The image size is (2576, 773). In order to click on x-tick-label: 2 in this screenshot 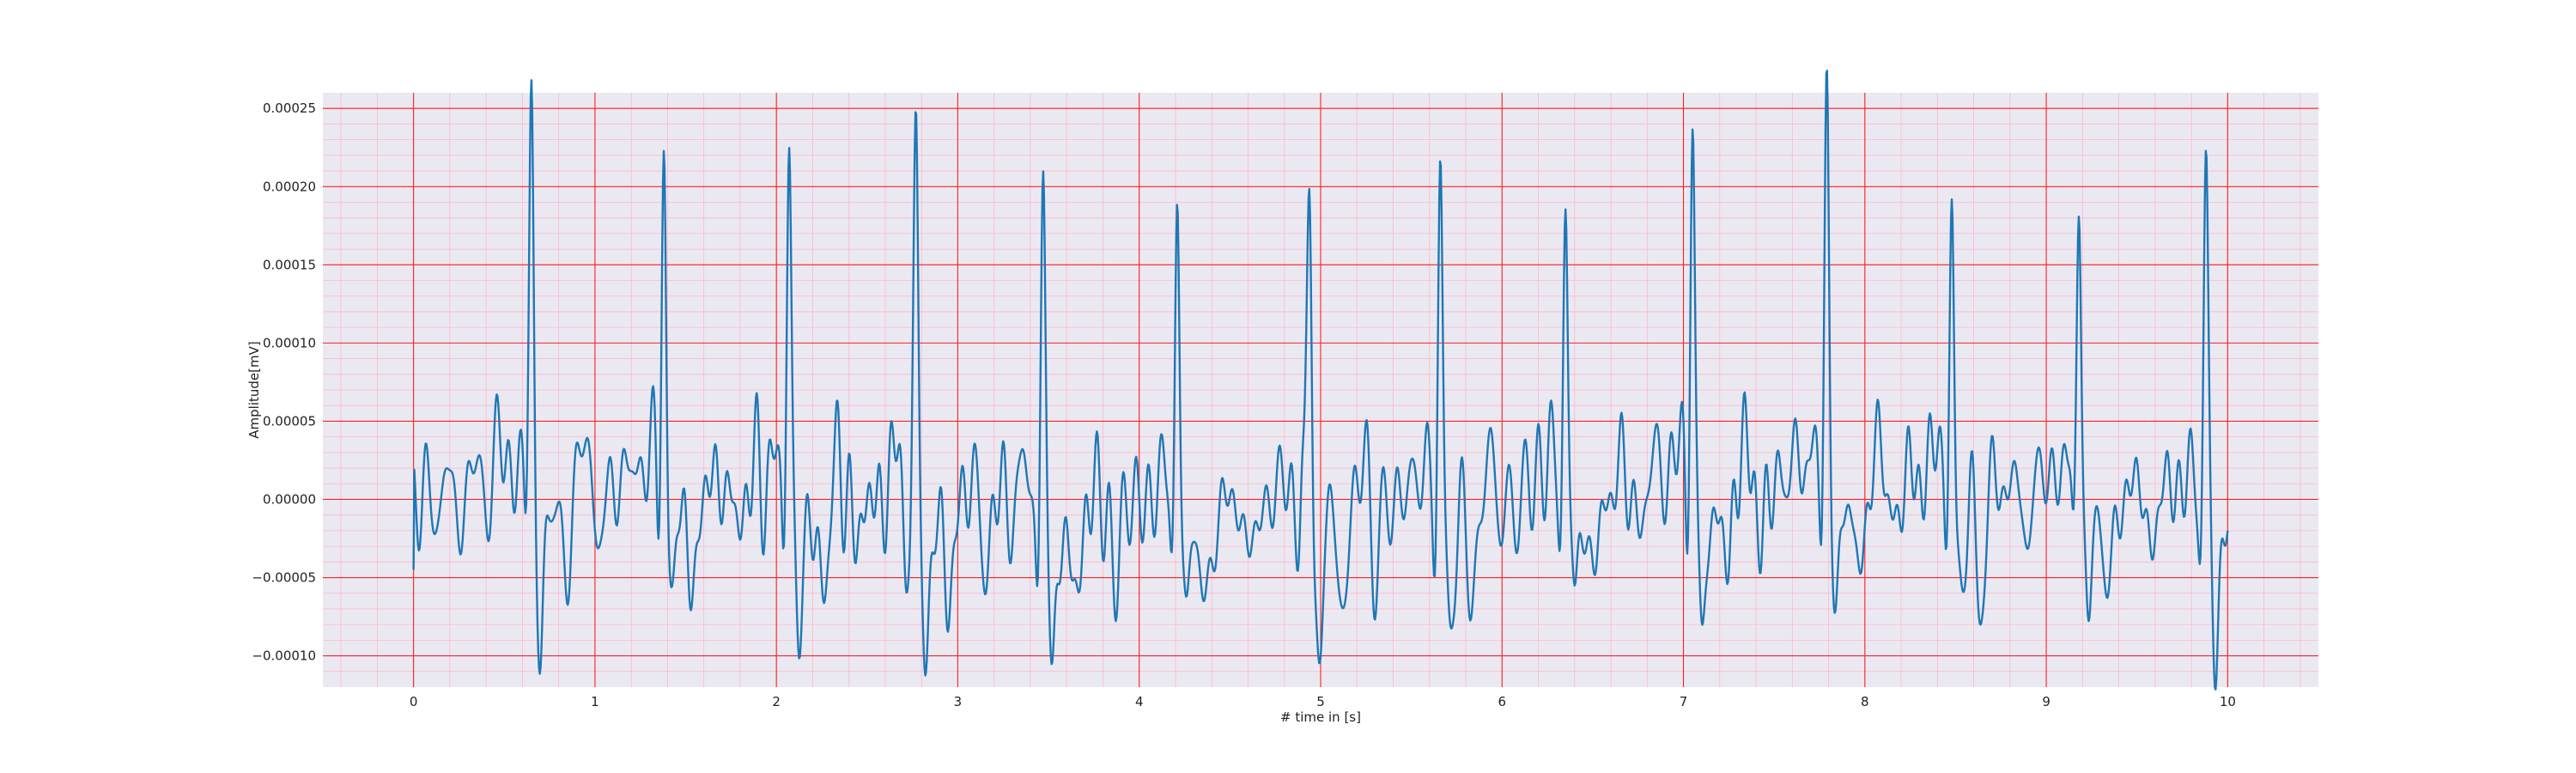, I will do `click(777, 701)`.